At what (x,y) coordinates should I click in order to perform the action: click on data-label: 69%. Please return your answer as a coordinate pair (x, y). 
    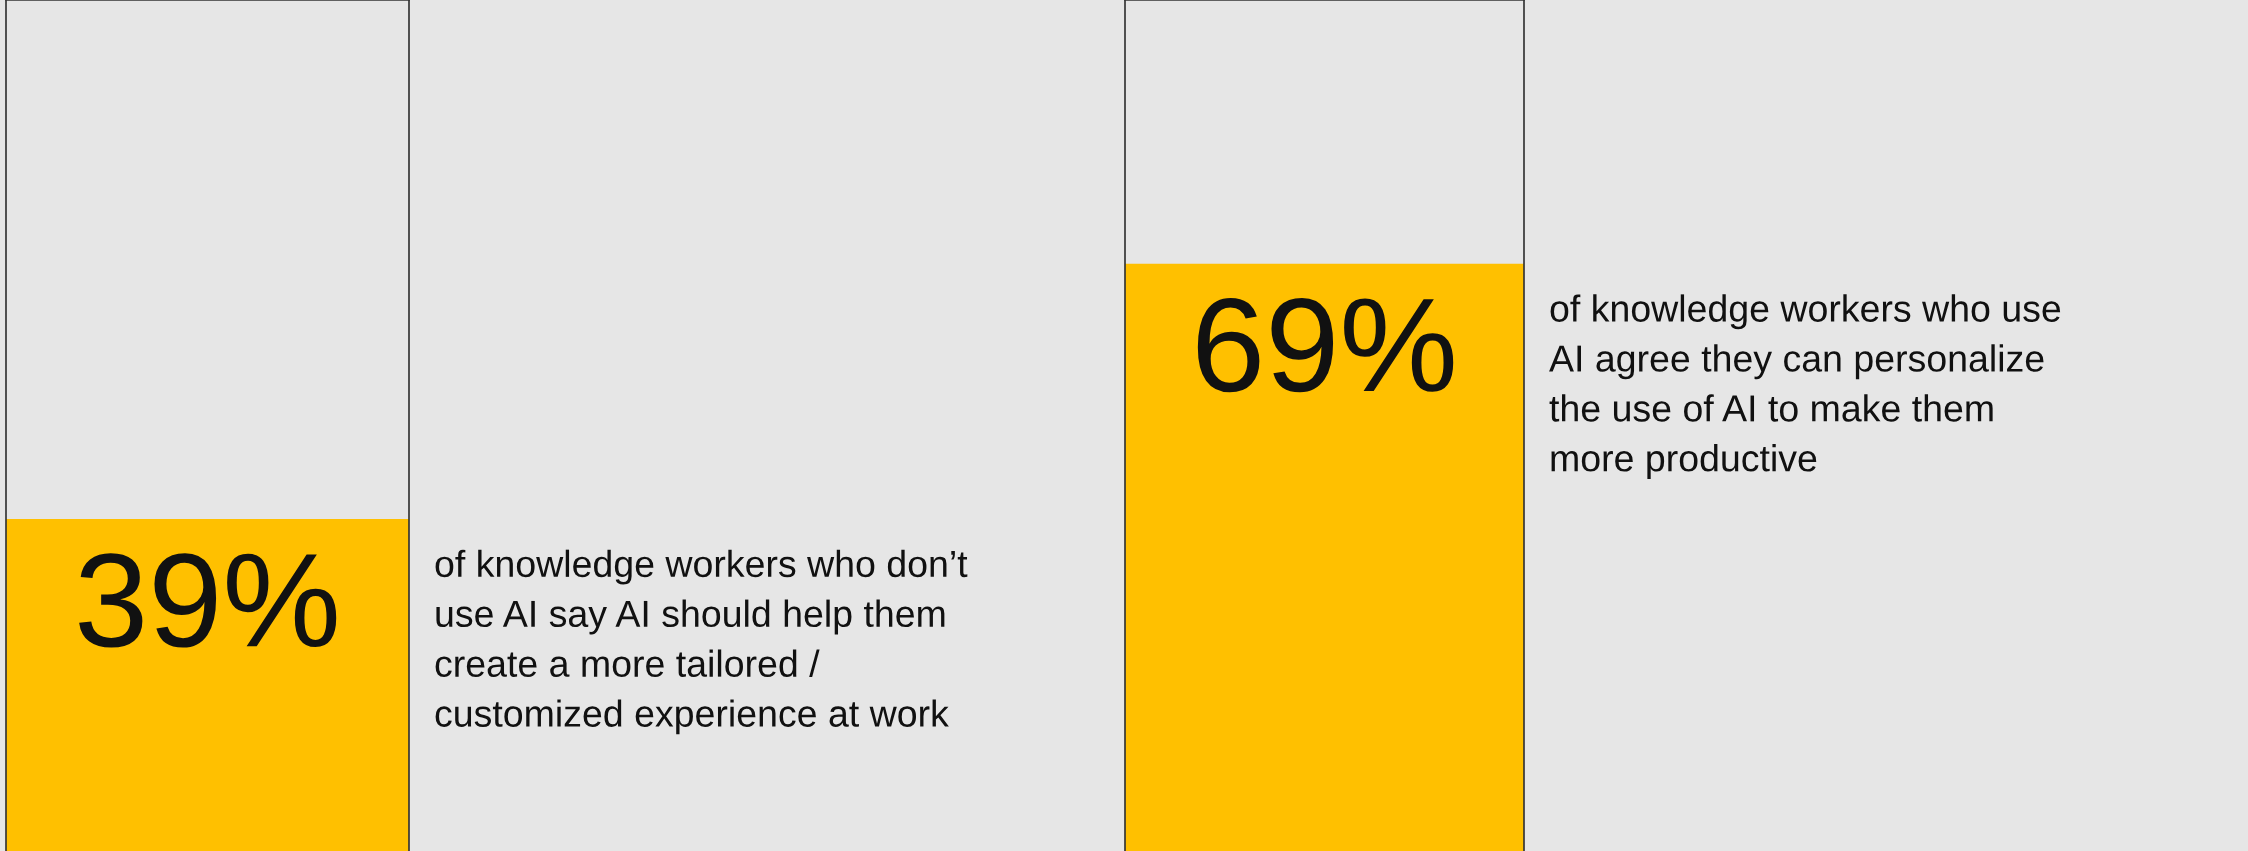
    Looking at the image, I should click on (1325, 345).